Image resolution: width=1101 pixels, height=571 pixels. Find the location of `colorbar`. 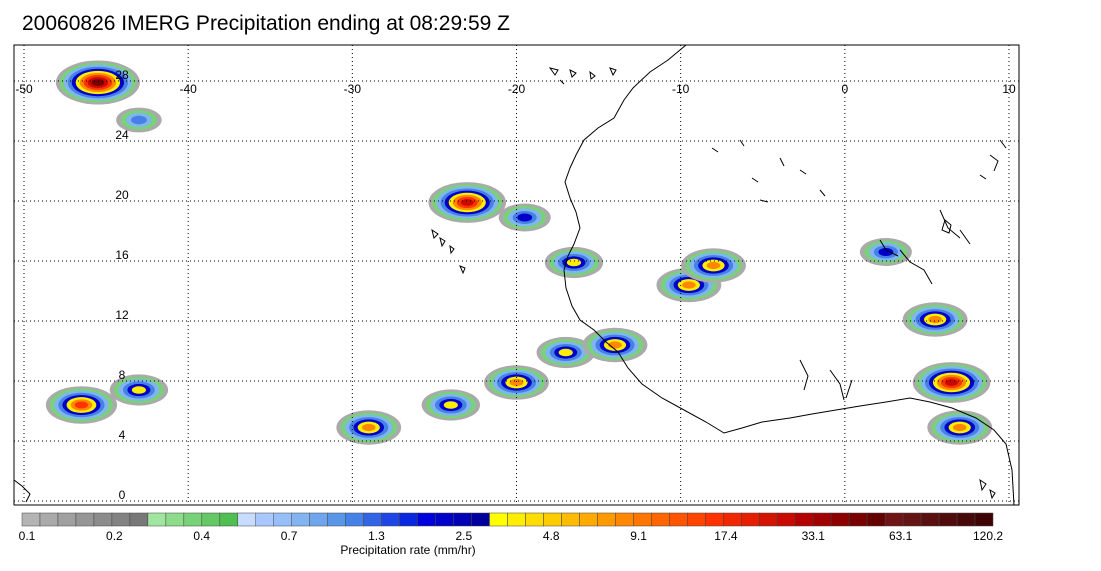

colorbar is located at coordinates (507, 519).